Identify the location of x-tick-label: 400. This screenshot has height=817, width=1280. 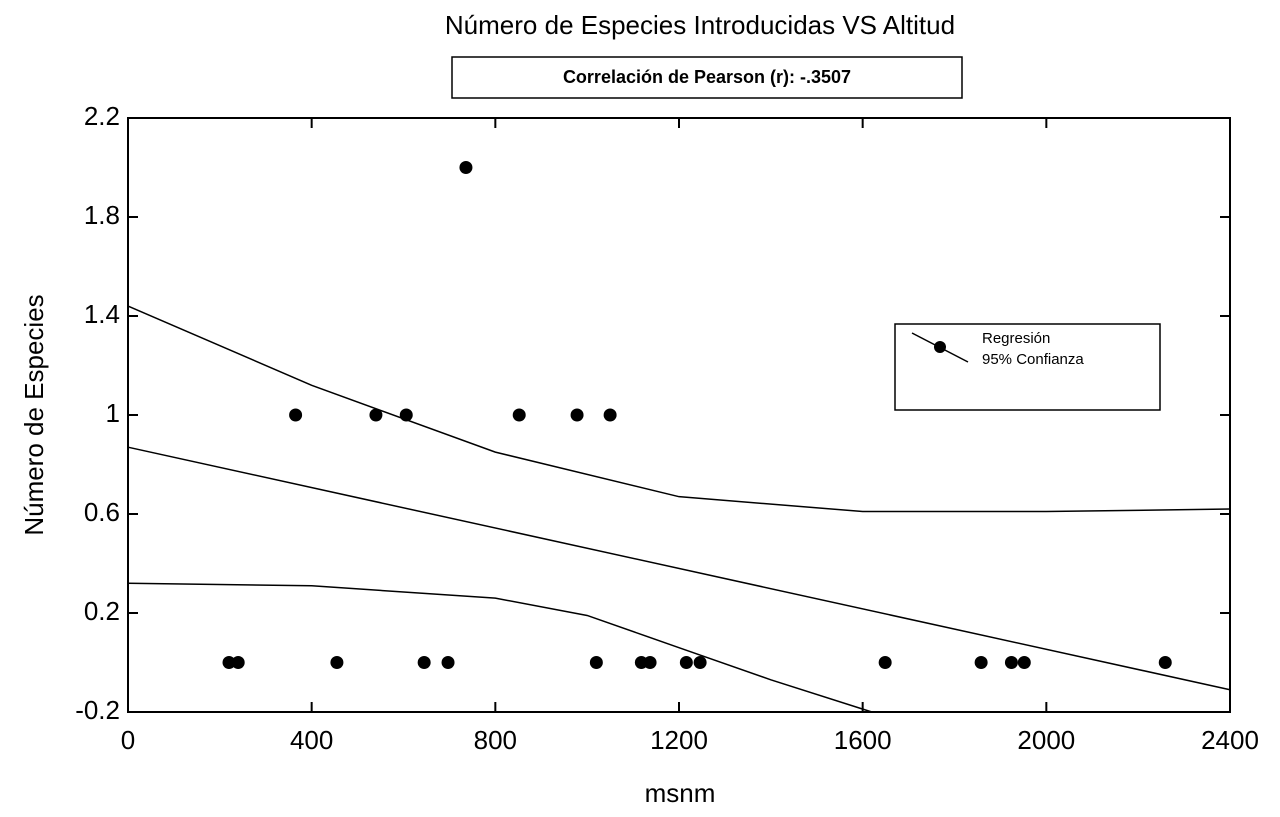
(311, 740).